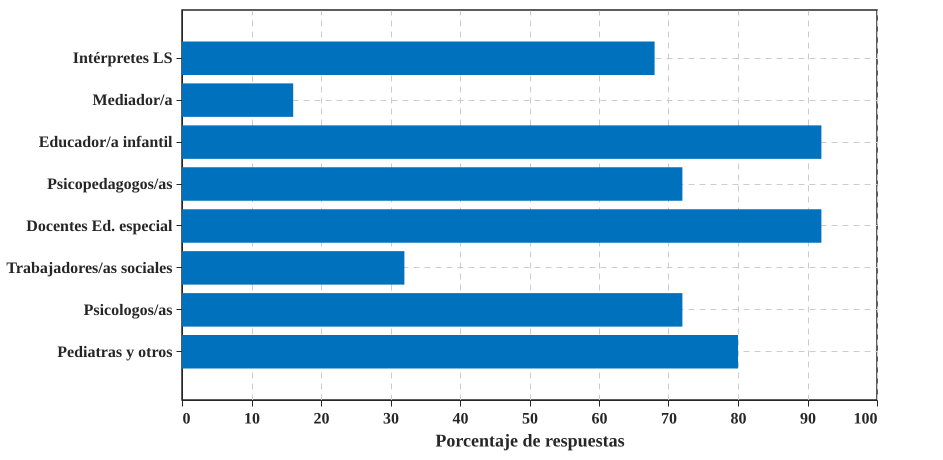 This screenshot has height=460, width=943. I want to click on x-tick-label: 80, so click(738, 419).